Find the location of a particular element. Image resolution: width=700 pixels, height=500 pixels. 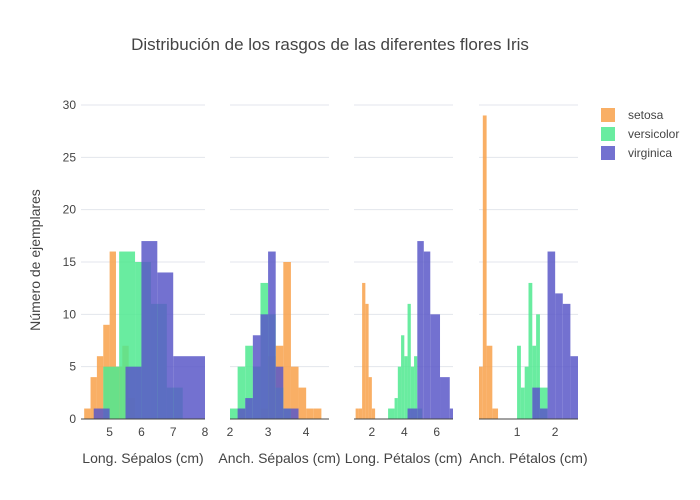

y-tick-label-10: 10 is located at coordinates (70, 314).